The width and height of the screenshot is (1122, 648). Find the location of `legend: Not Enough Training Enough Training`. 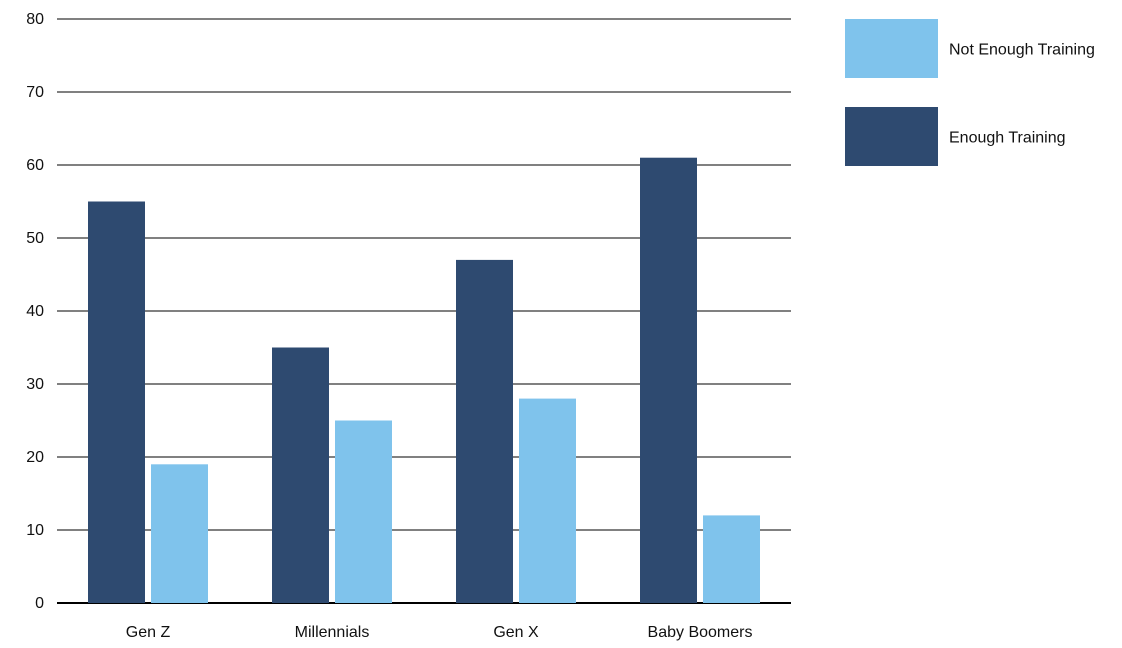

legend: Not Enough Training Enough Training is located at coordinates (970, 92).